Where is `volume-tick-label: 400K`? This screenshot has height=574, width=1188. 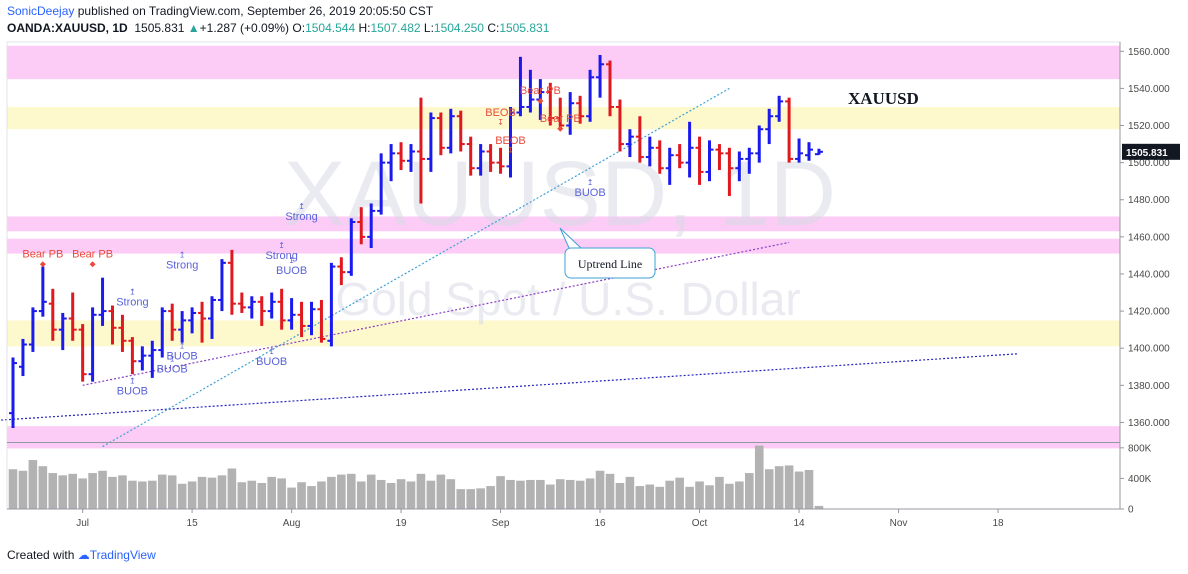 volume-tick-label: 400K is located at coordinates (1140, 479).